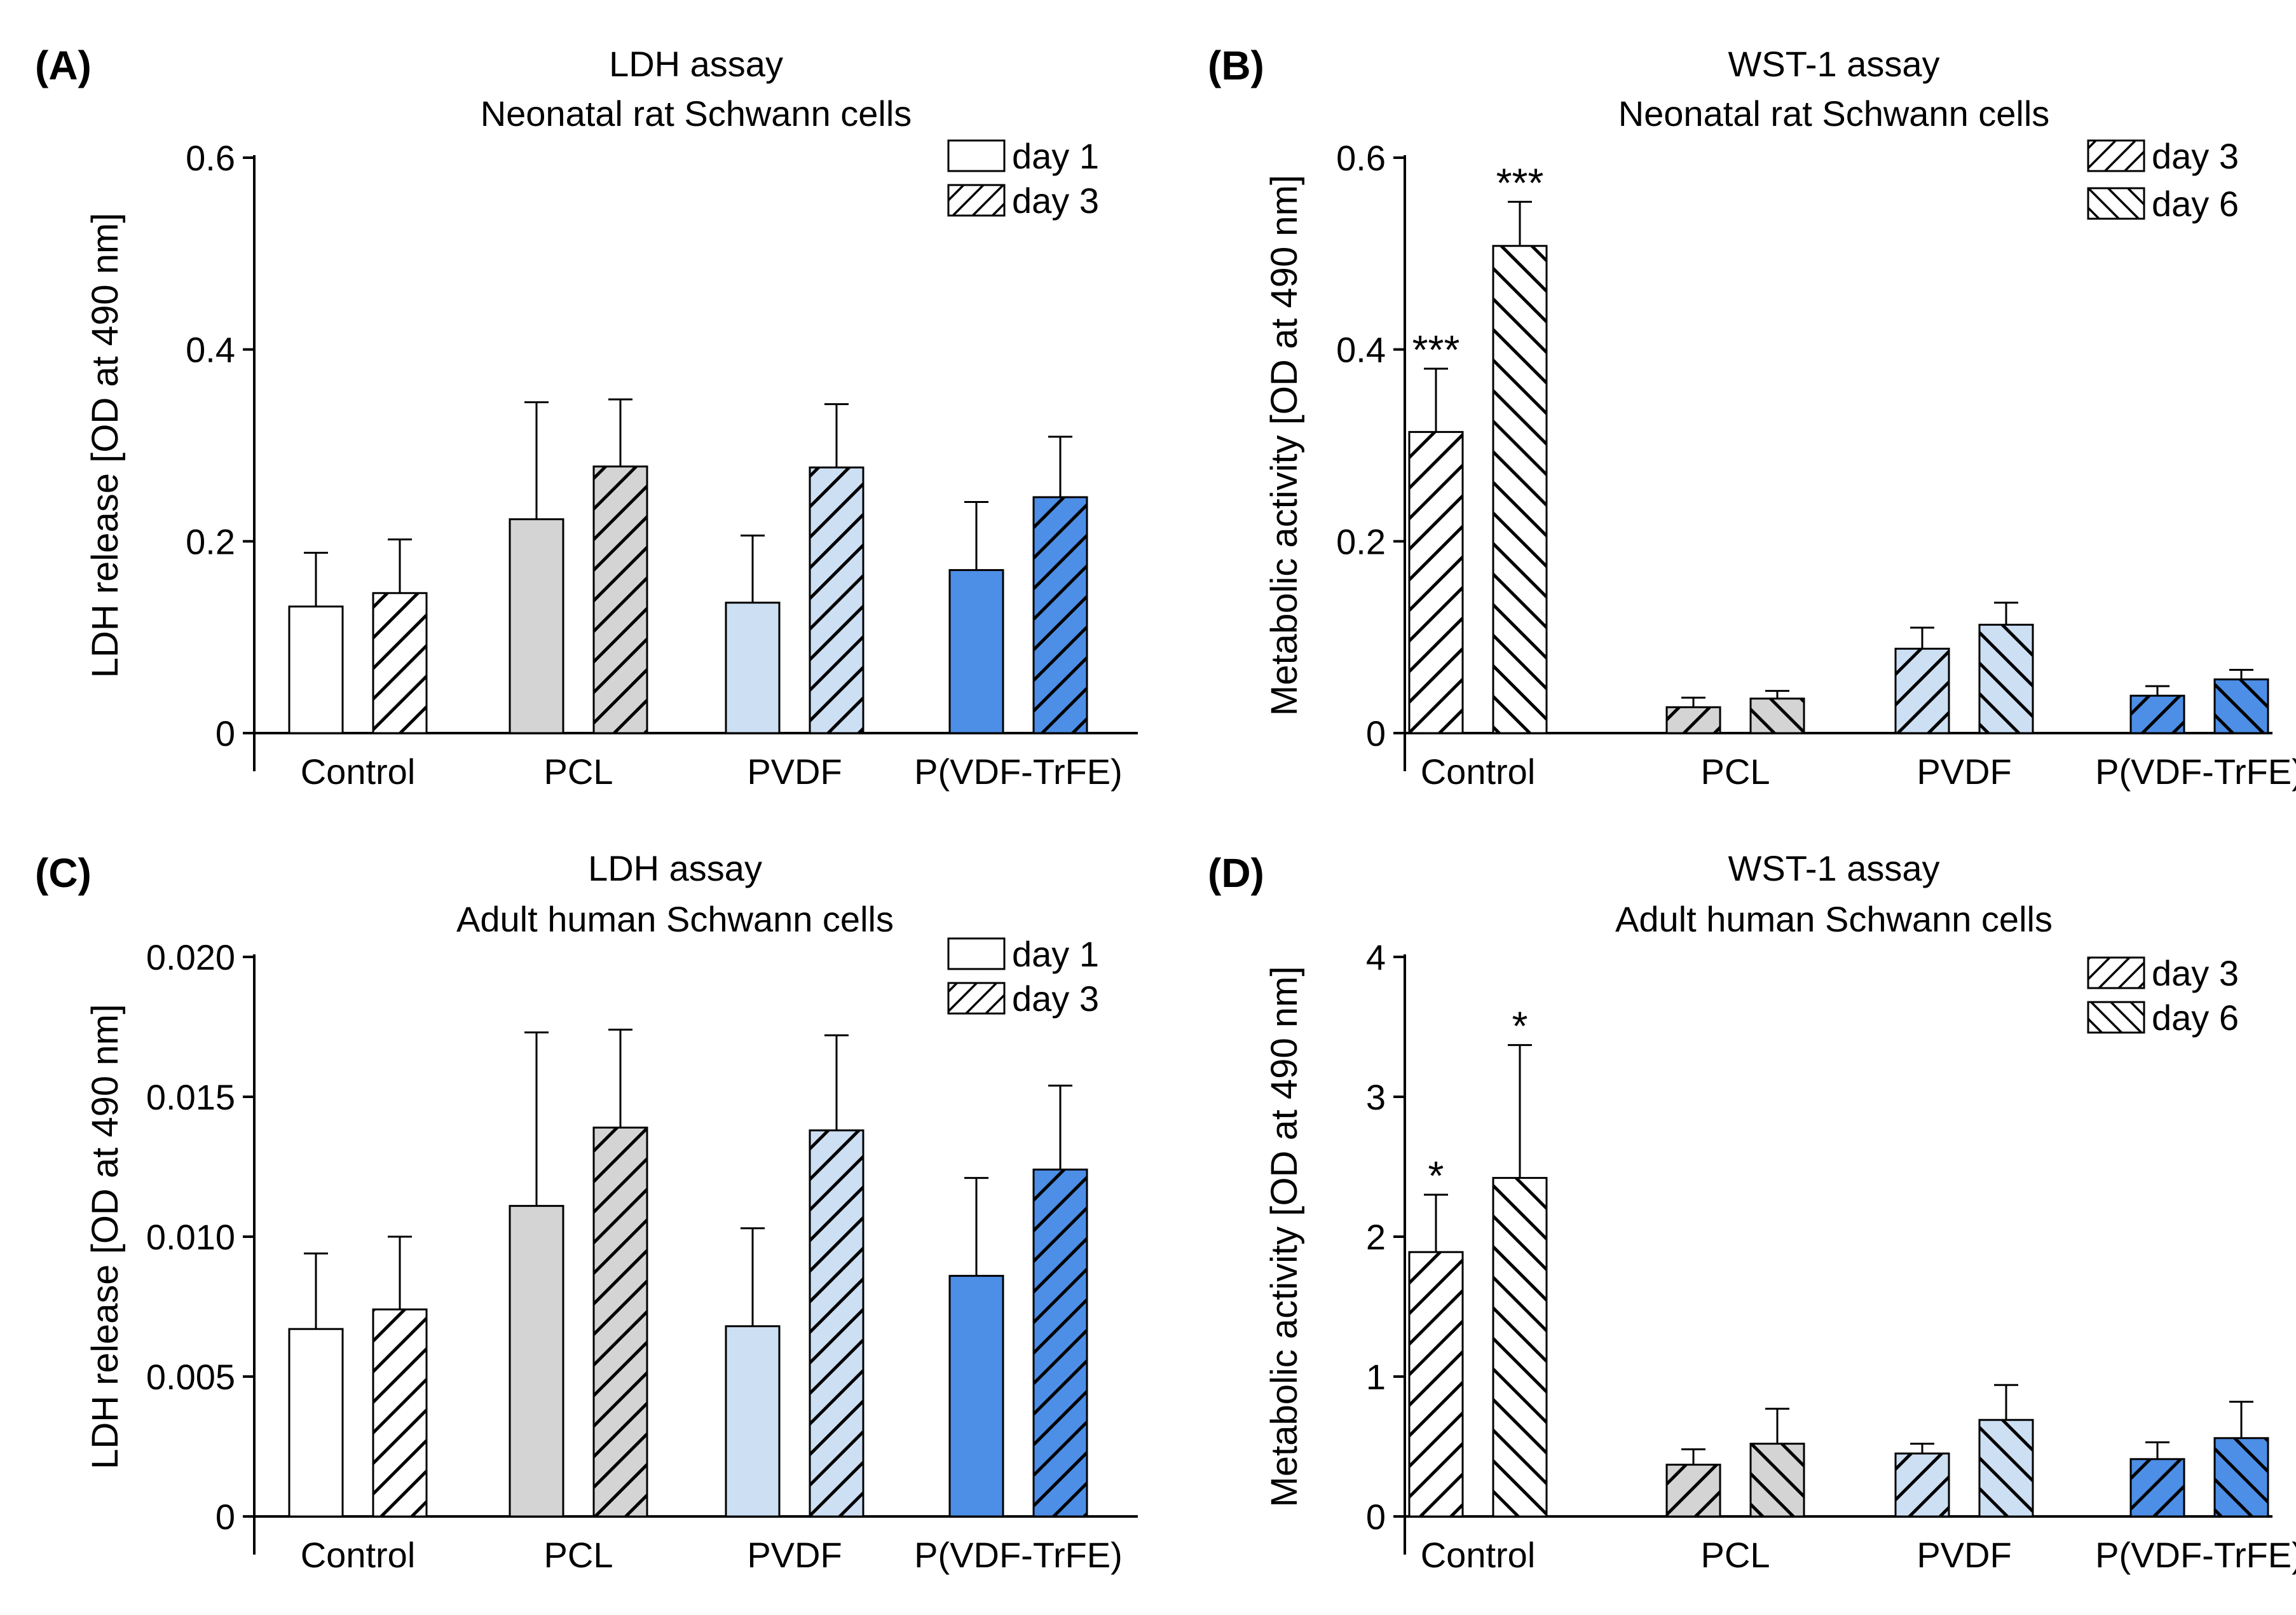 This screenshot has width=2296, height=1615. Describe the element at coordinates (64, 65) in the screenshot. I see `panel-label: (A)` at that location.